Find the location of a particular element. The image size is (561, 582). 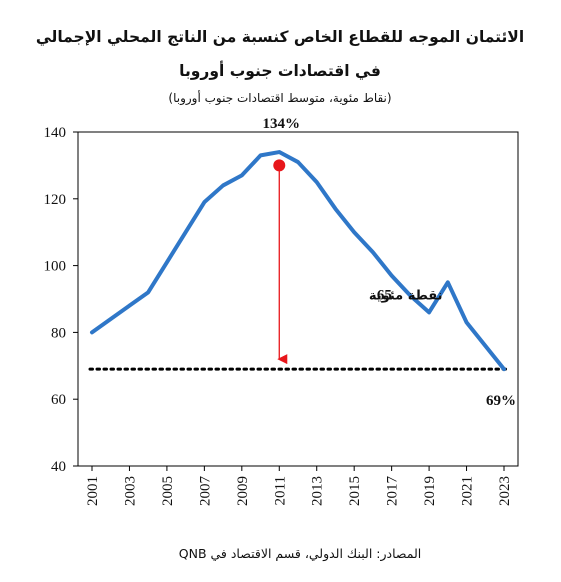

x-tick-label: 2011 is located at coordinates (280, 490).